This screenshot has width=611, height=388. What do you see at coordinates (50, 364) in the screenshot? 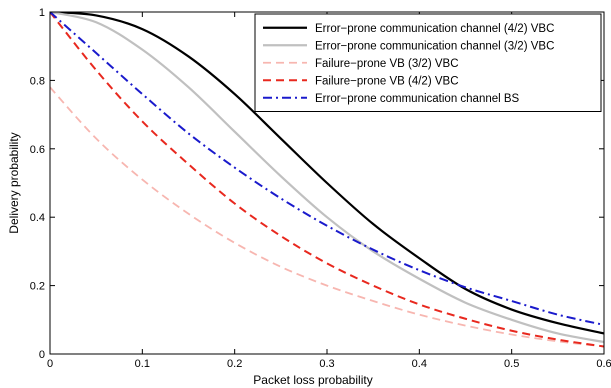
I see `x-tick-label: 0` at bounding box center [50, 364].